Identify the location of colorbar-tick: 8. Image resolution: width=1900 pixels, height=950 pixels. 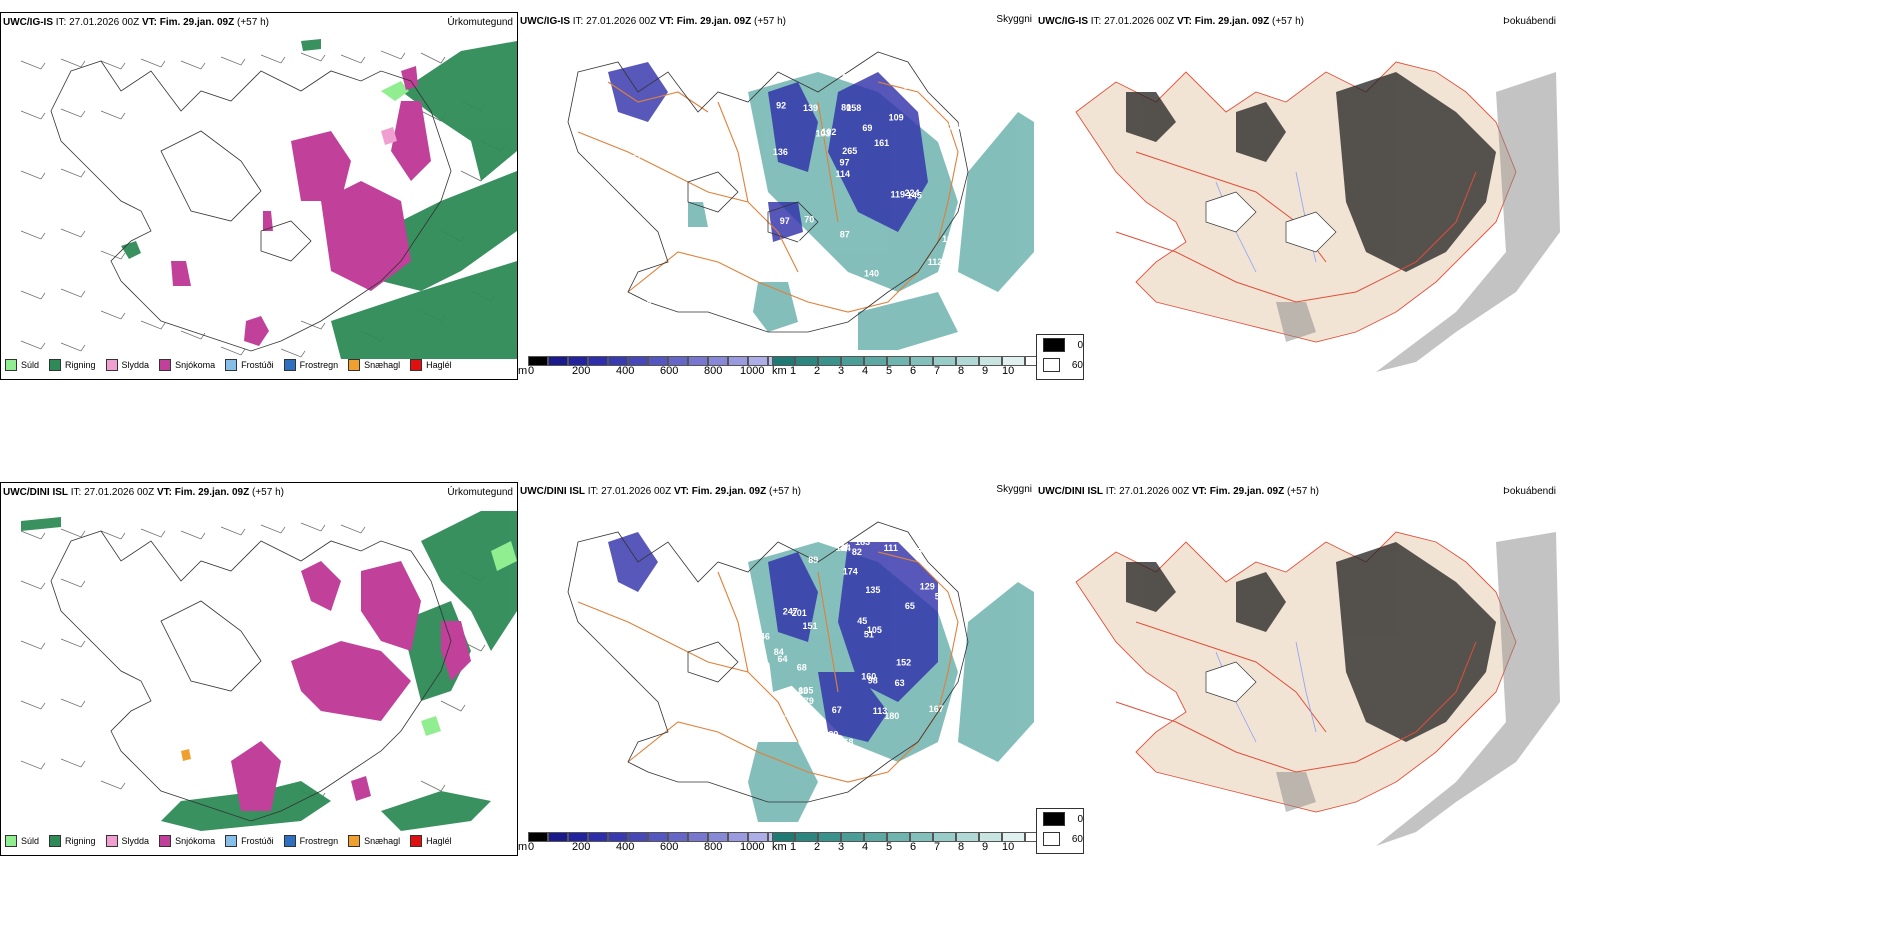
(961, 371).